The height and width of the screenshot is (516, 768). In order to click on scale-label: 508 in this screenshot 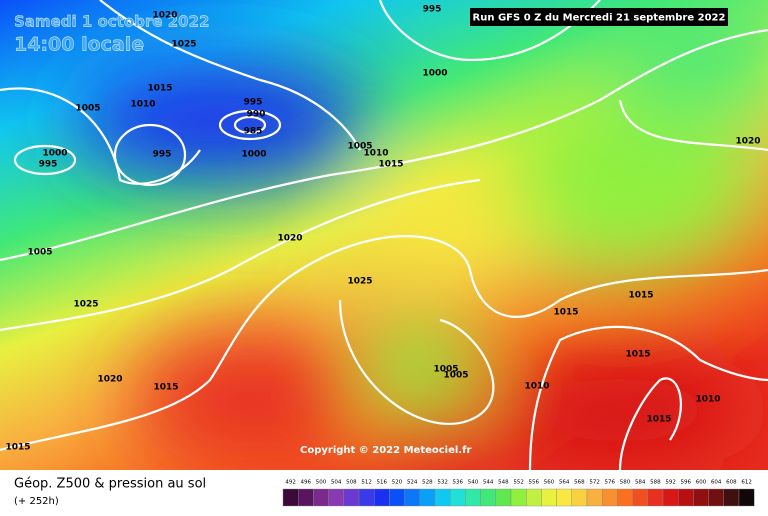, I will do `click(351, 483)`.